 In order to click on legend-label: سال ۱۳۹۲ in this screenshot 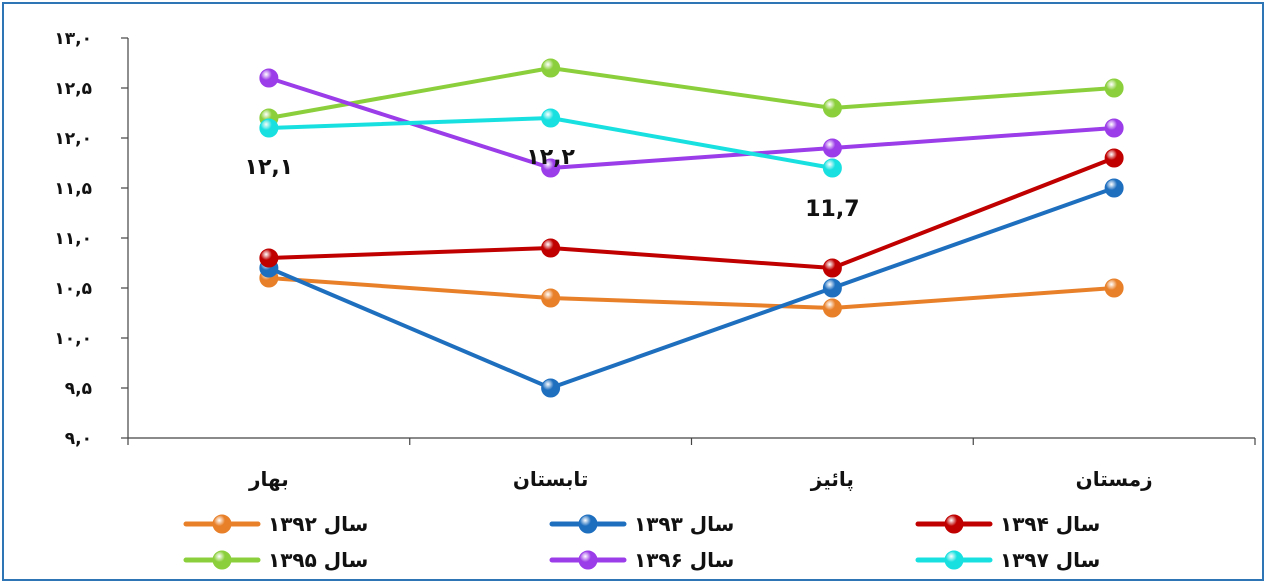, I will do `click(318, 524)`.